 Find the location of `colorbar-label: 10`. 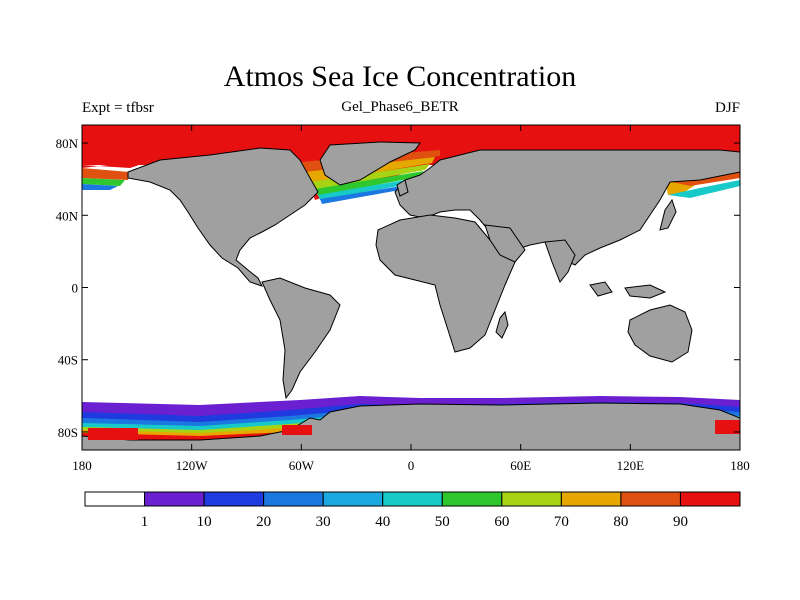

colorbar-label: 10 is located at coordinates (204, 522).